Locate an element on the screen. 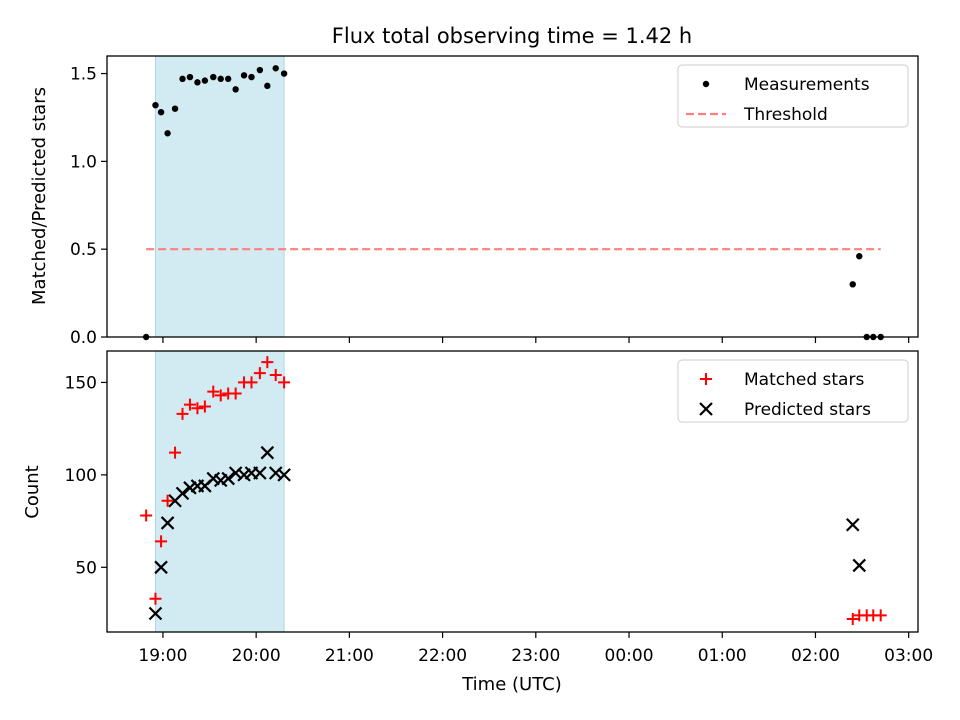 This screenshot has width=960, height=720. y-tick-label: 1.5 is located at coordinates (83, 75).